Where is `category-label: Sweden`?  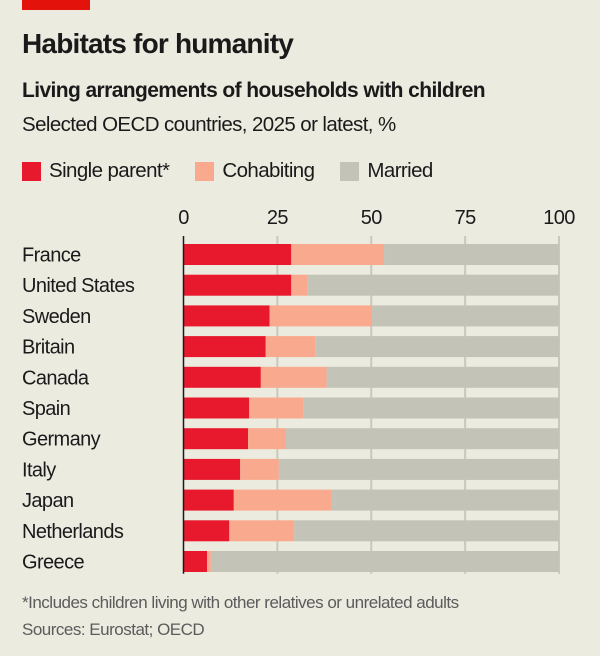 category-label: Sweden is located at coordinates (56, 317).